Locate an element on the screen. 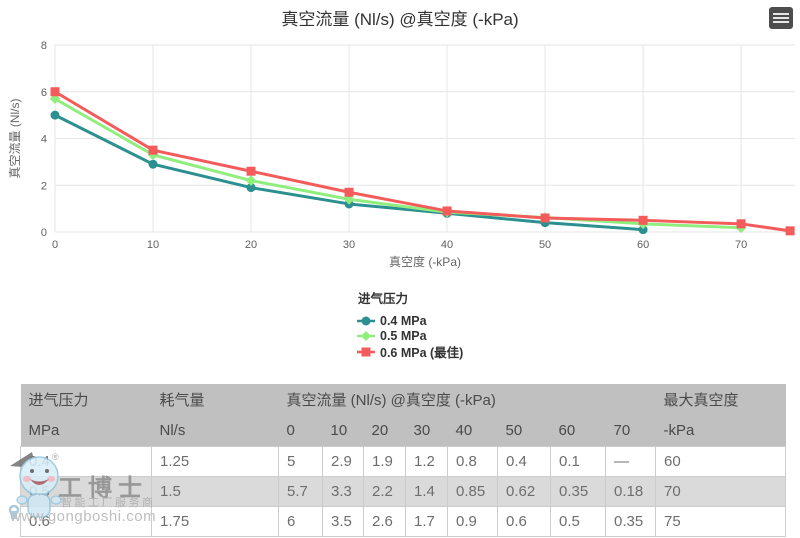 Image resolution: width=800 pixels, height=538 pixels. chart-legend: 进气压力 0.4 MPa 0.5 MPa 0.6 MPa (最佳) is located at coordinates (410, 324).